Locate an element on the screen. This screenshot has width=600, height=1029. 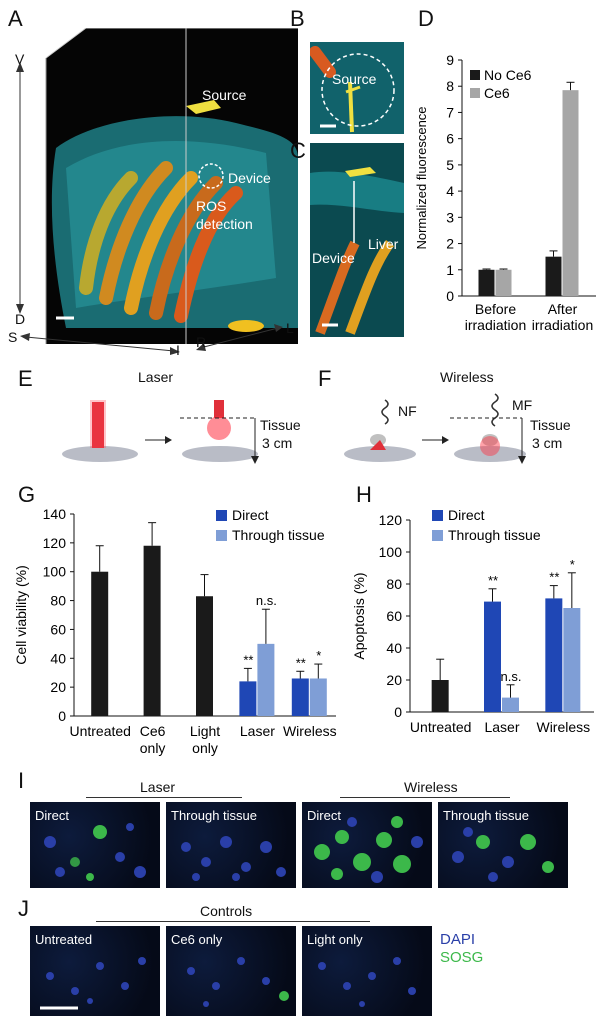
i-image-wireless-direct: Direct is located at coordinates (367, 845).